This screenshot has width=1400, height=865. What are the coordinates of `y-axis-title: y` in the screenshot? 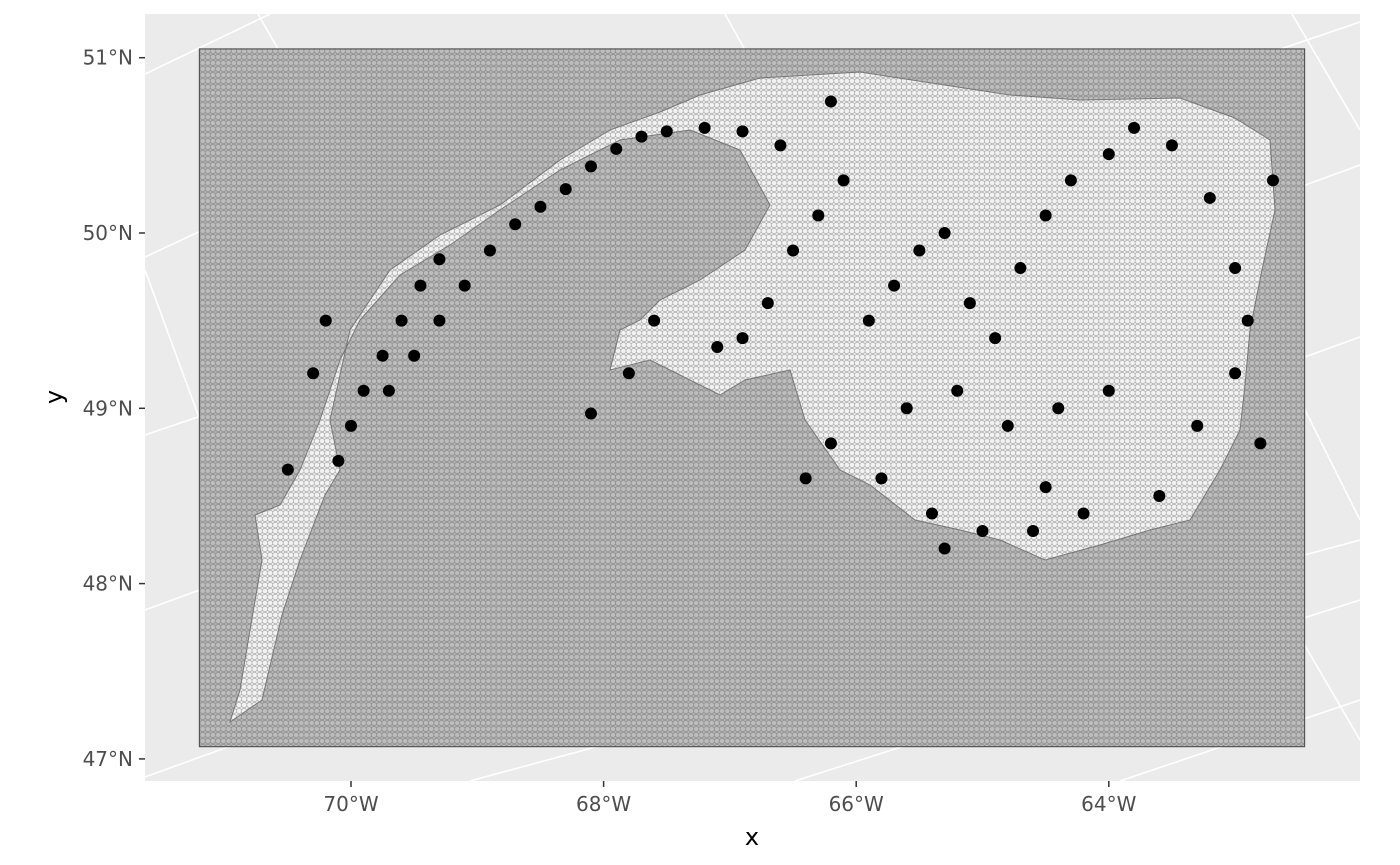 It's located at (54, 397).